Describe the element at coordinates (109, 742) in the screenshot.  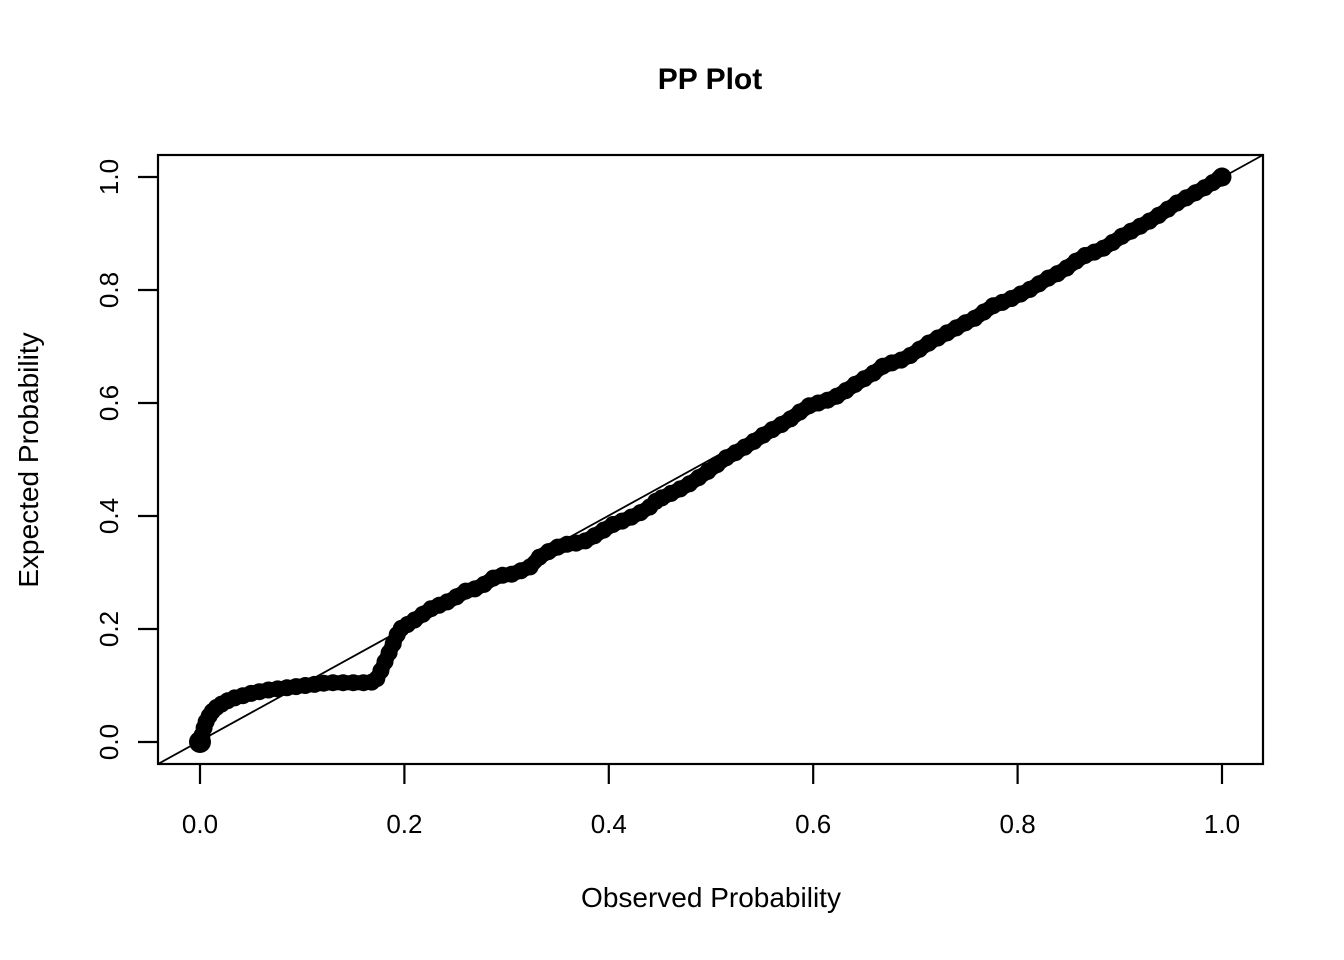
I see `y-tick-label: 0.0` at that location.